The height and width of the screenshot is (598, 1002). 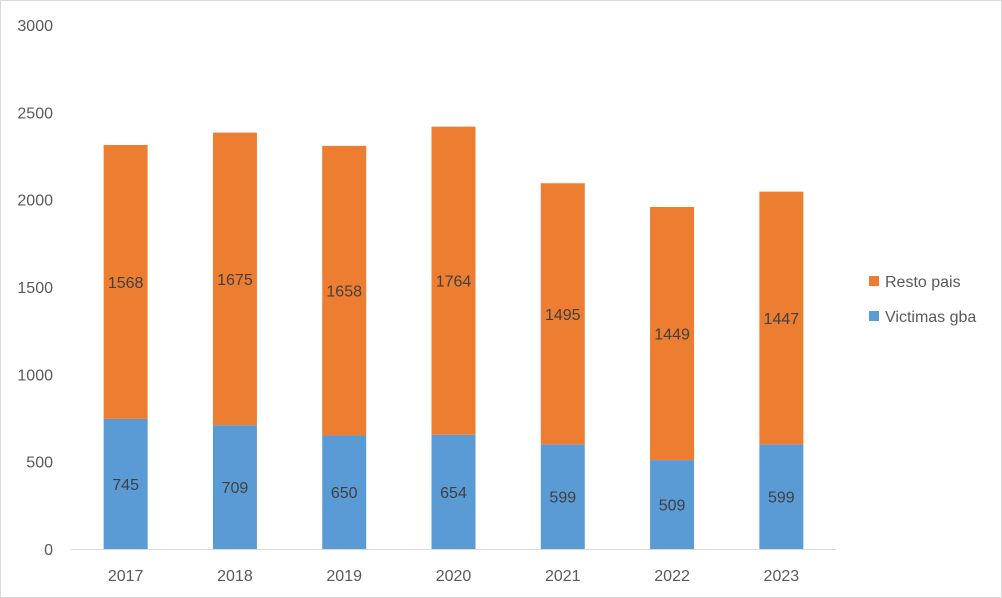 I want to click on x-tick-label-2019: 2019, so click(x=344, y=576).